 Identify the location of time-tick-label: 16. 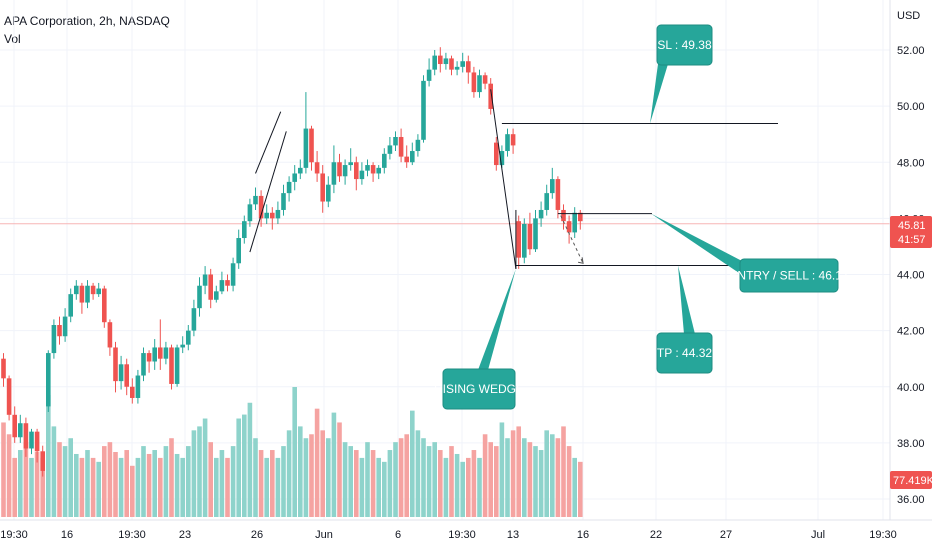
(583, 535).